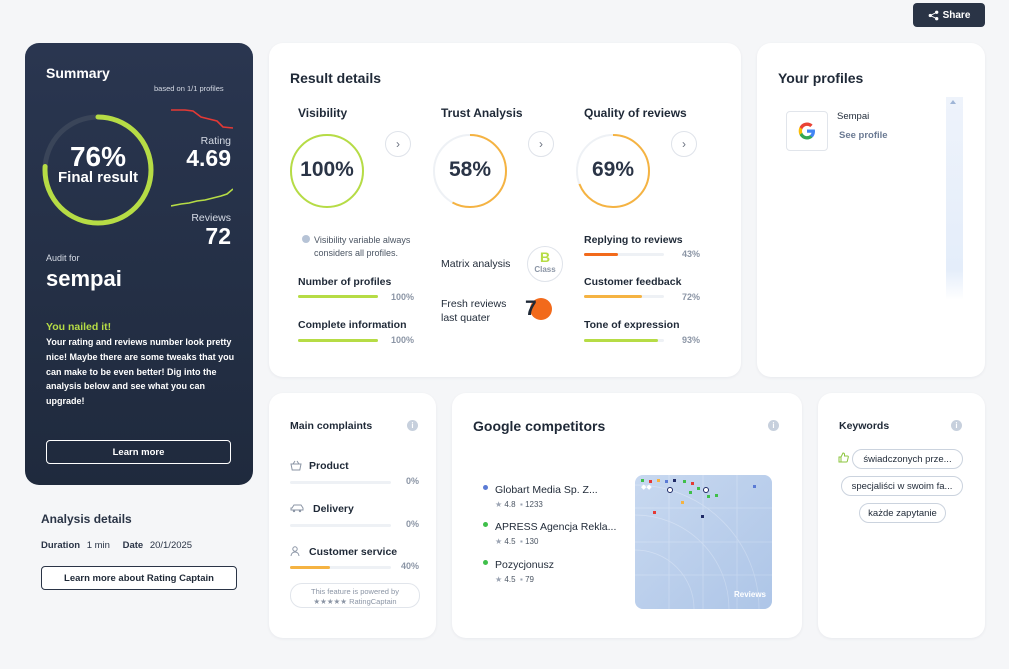 The width and height of the screenshot is (1009, 669). I want to click on fresh-reviews-indicator, so click(541, 309).